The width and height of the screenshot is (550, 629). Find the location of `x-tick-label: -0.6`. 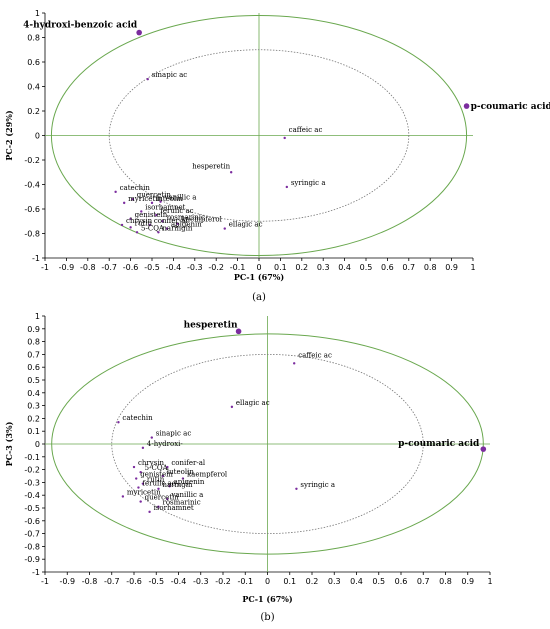

x-tick-label: -0.6 is located at coordinates (131, 267).